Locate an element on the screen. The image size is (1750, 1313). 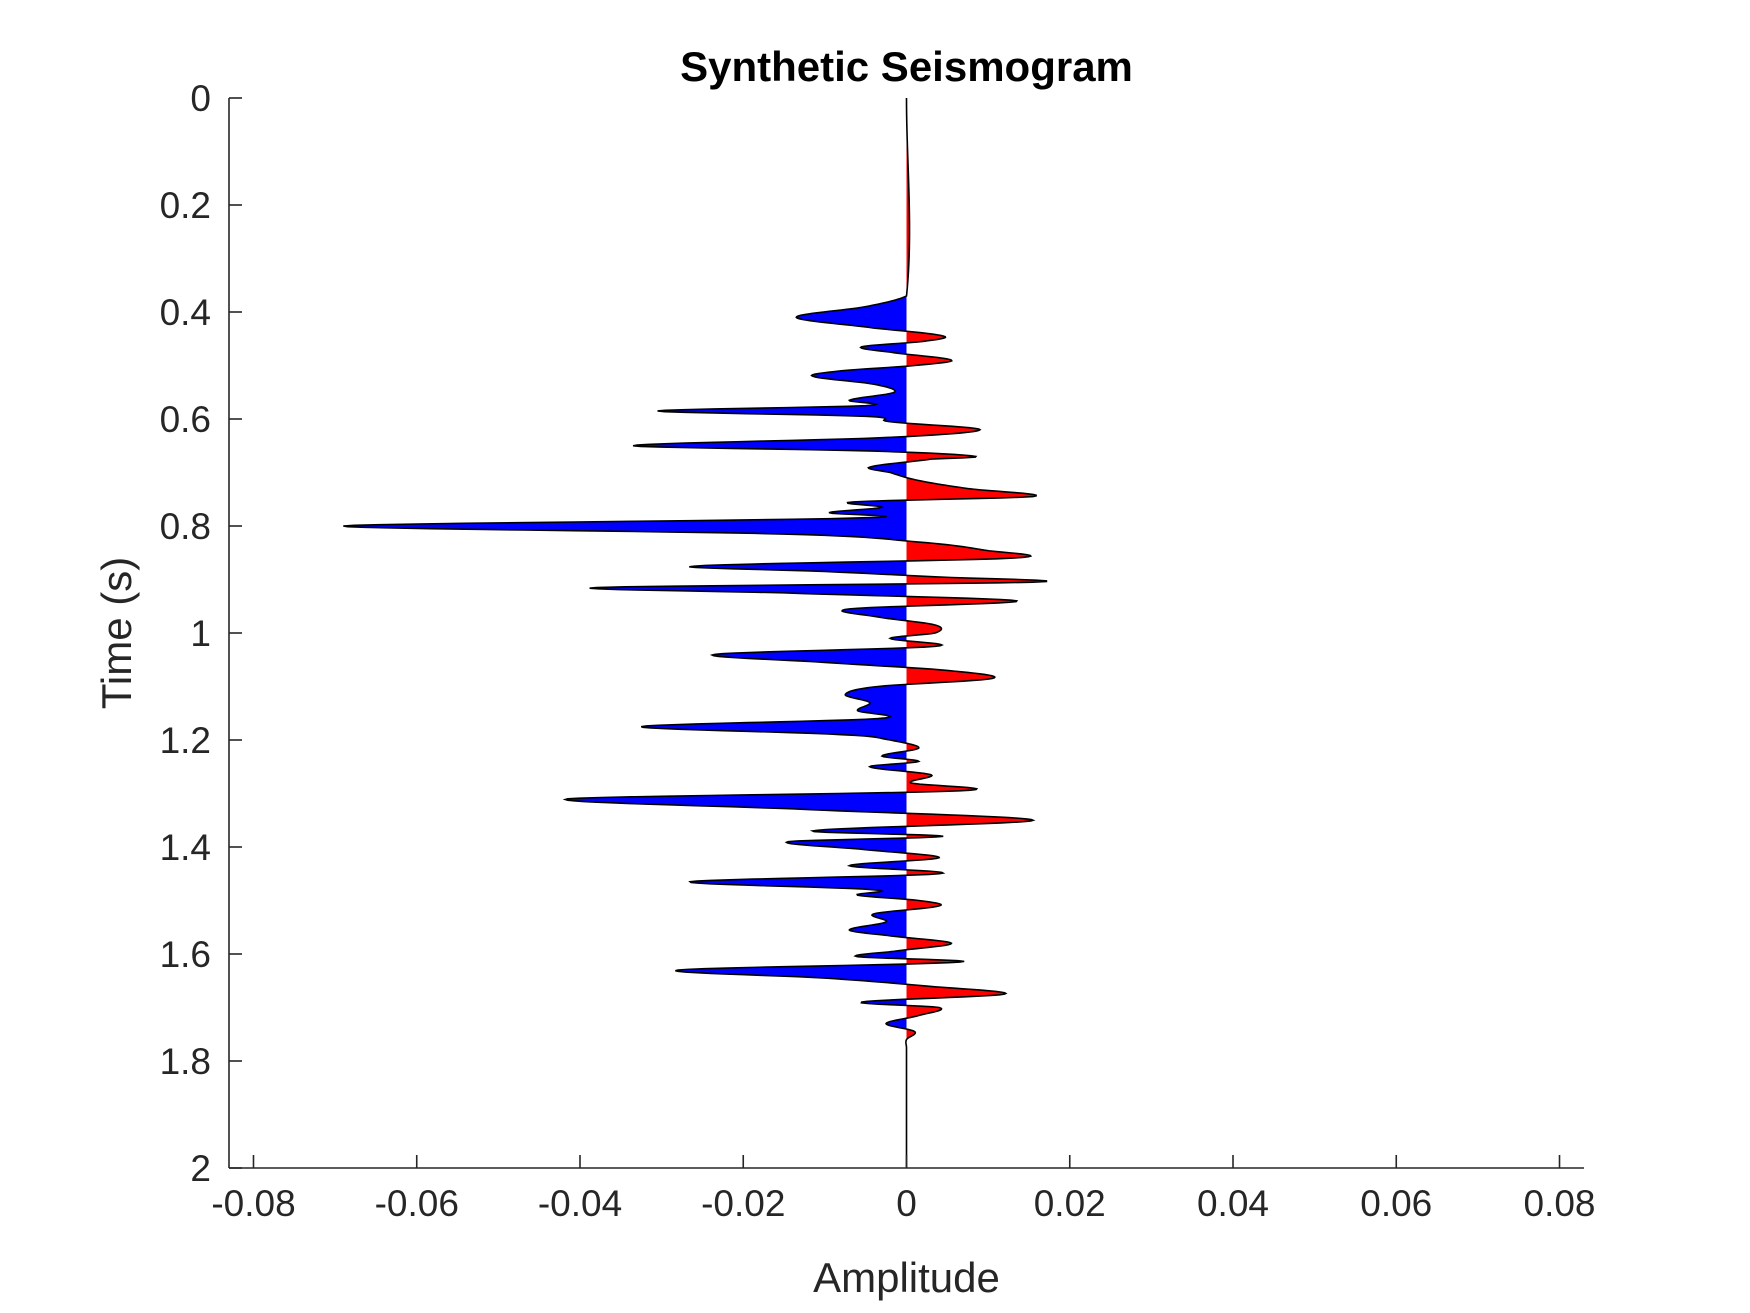
y-tick-label: 1.6 is located at coordinates (185, 954).